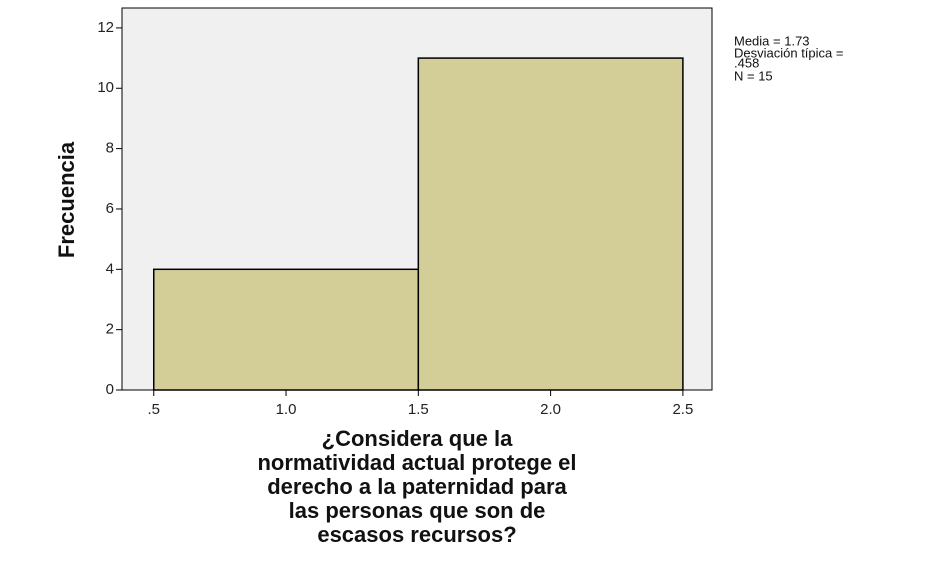  I want to click on y-tick-label: 2, so click(110, 329).